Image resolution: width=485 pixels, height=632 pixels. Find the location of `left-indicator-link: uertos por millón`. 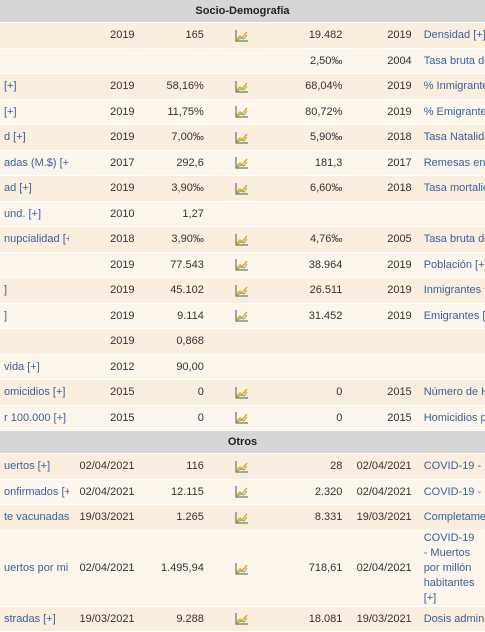

left-indicator-link: uertos por millón is located at coordinates (35, 568).